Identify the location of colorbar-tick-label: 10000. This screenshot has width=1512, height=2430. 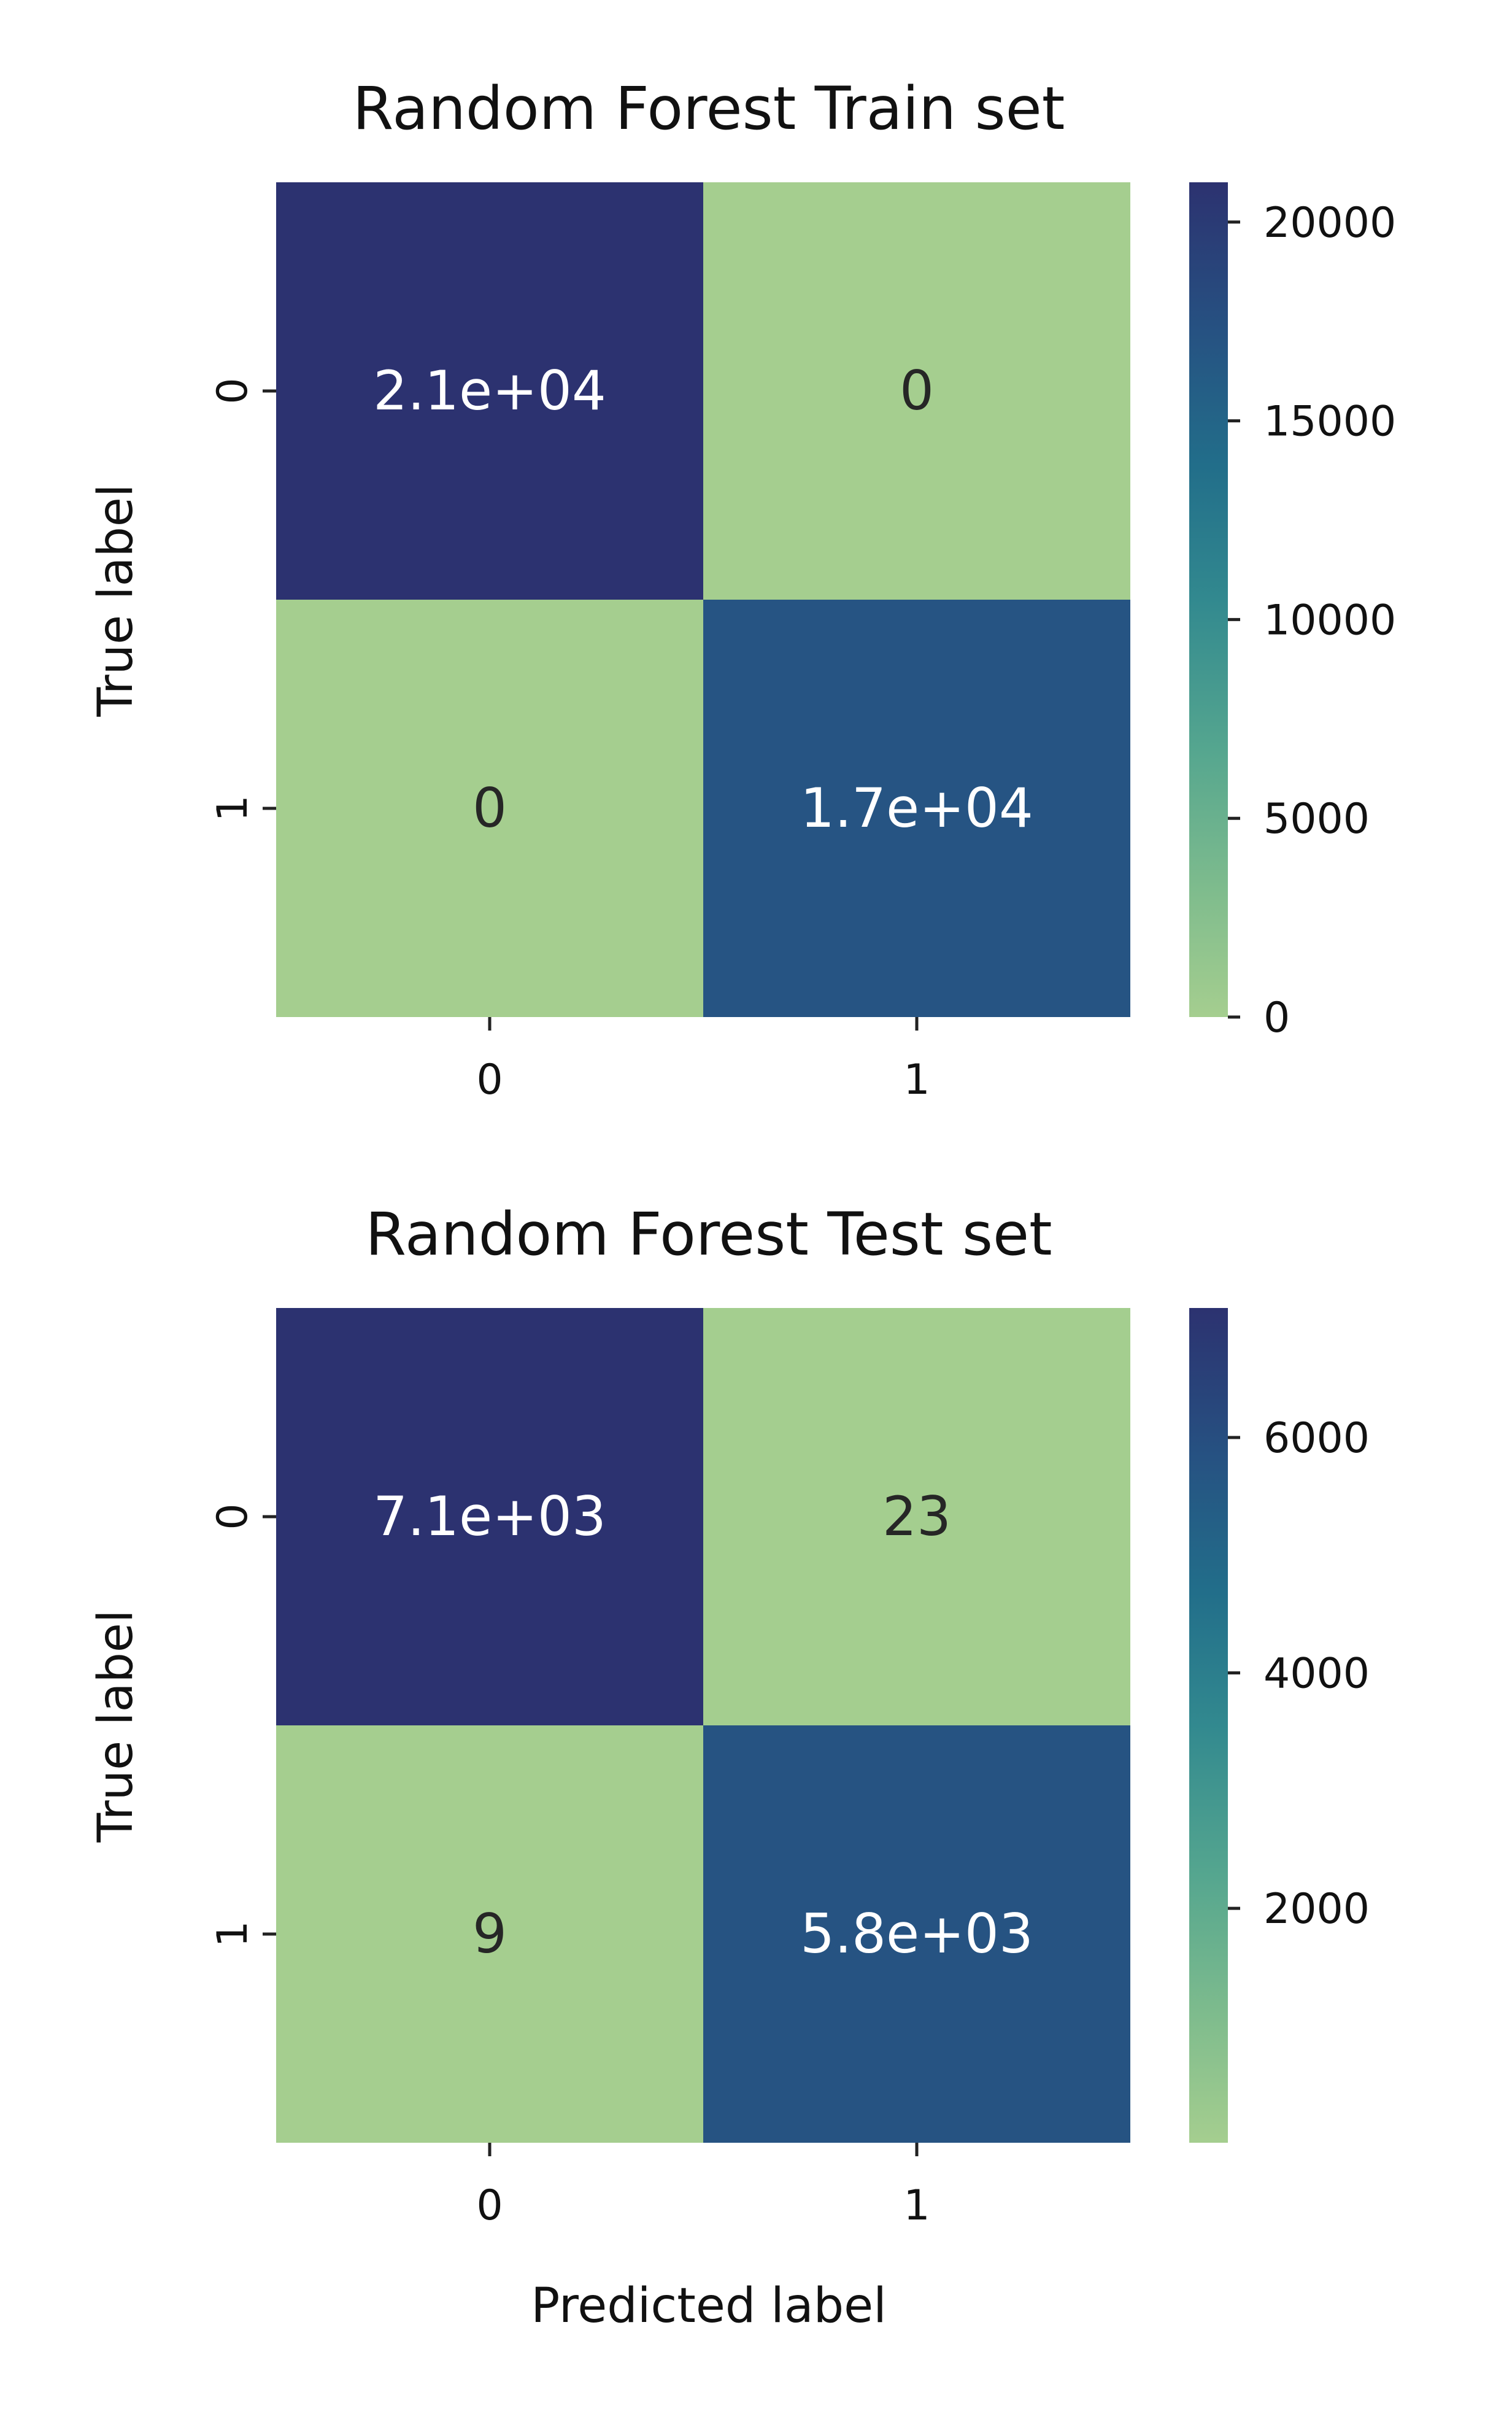
(1329, 620).